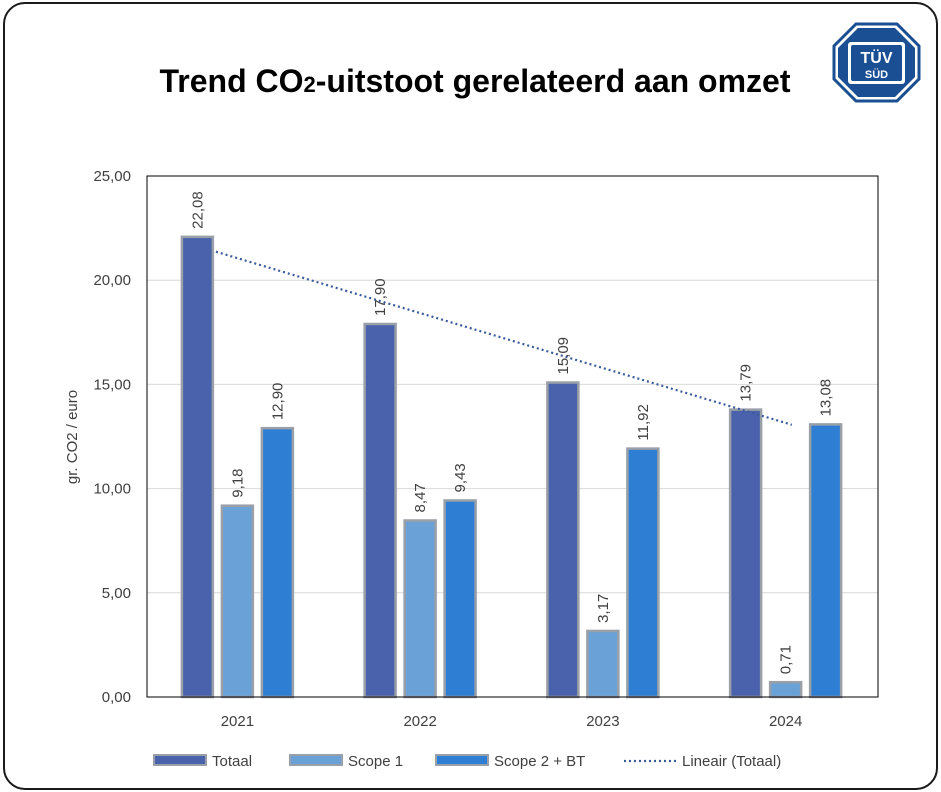  I want to click on data-label: 9,43, so click(460, 477).